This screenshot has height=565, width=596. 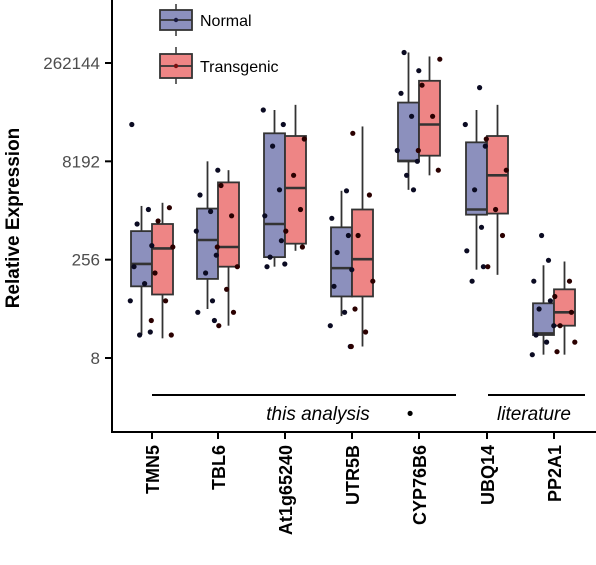 What do you see at coordinates (71, 63) in the screenshot?
I see `y-tick-label: 262144` at bounding box center [71, 63].